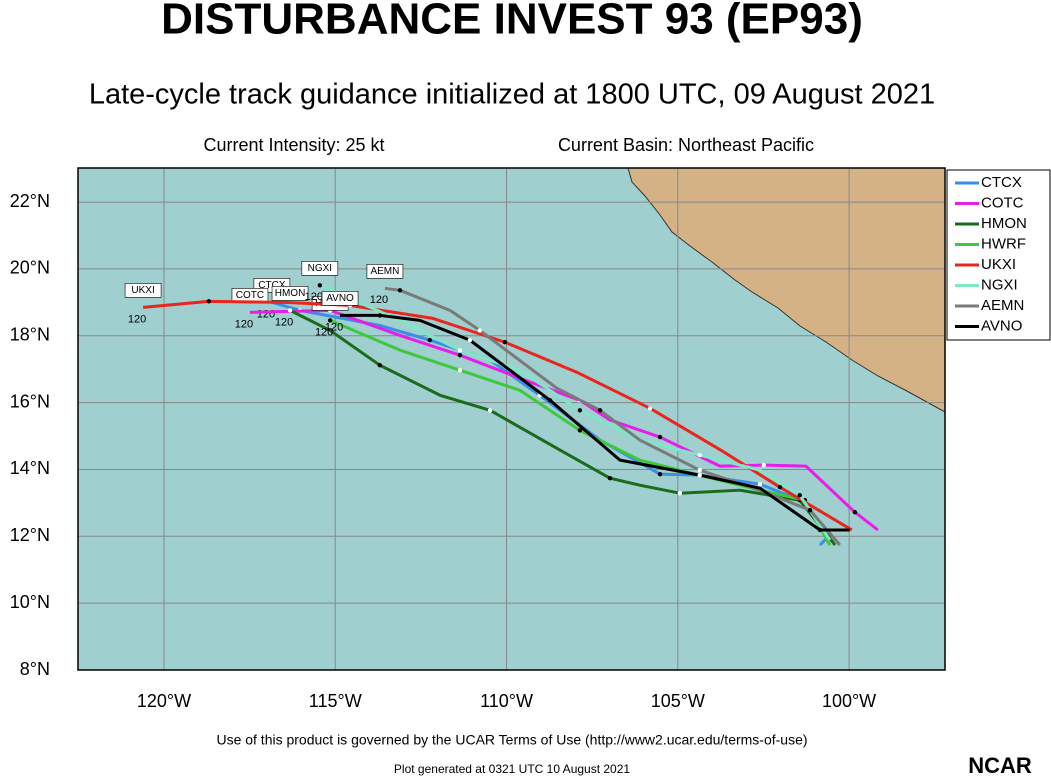  I want to click on x-tick-label: 100°W, so click(849, 701).